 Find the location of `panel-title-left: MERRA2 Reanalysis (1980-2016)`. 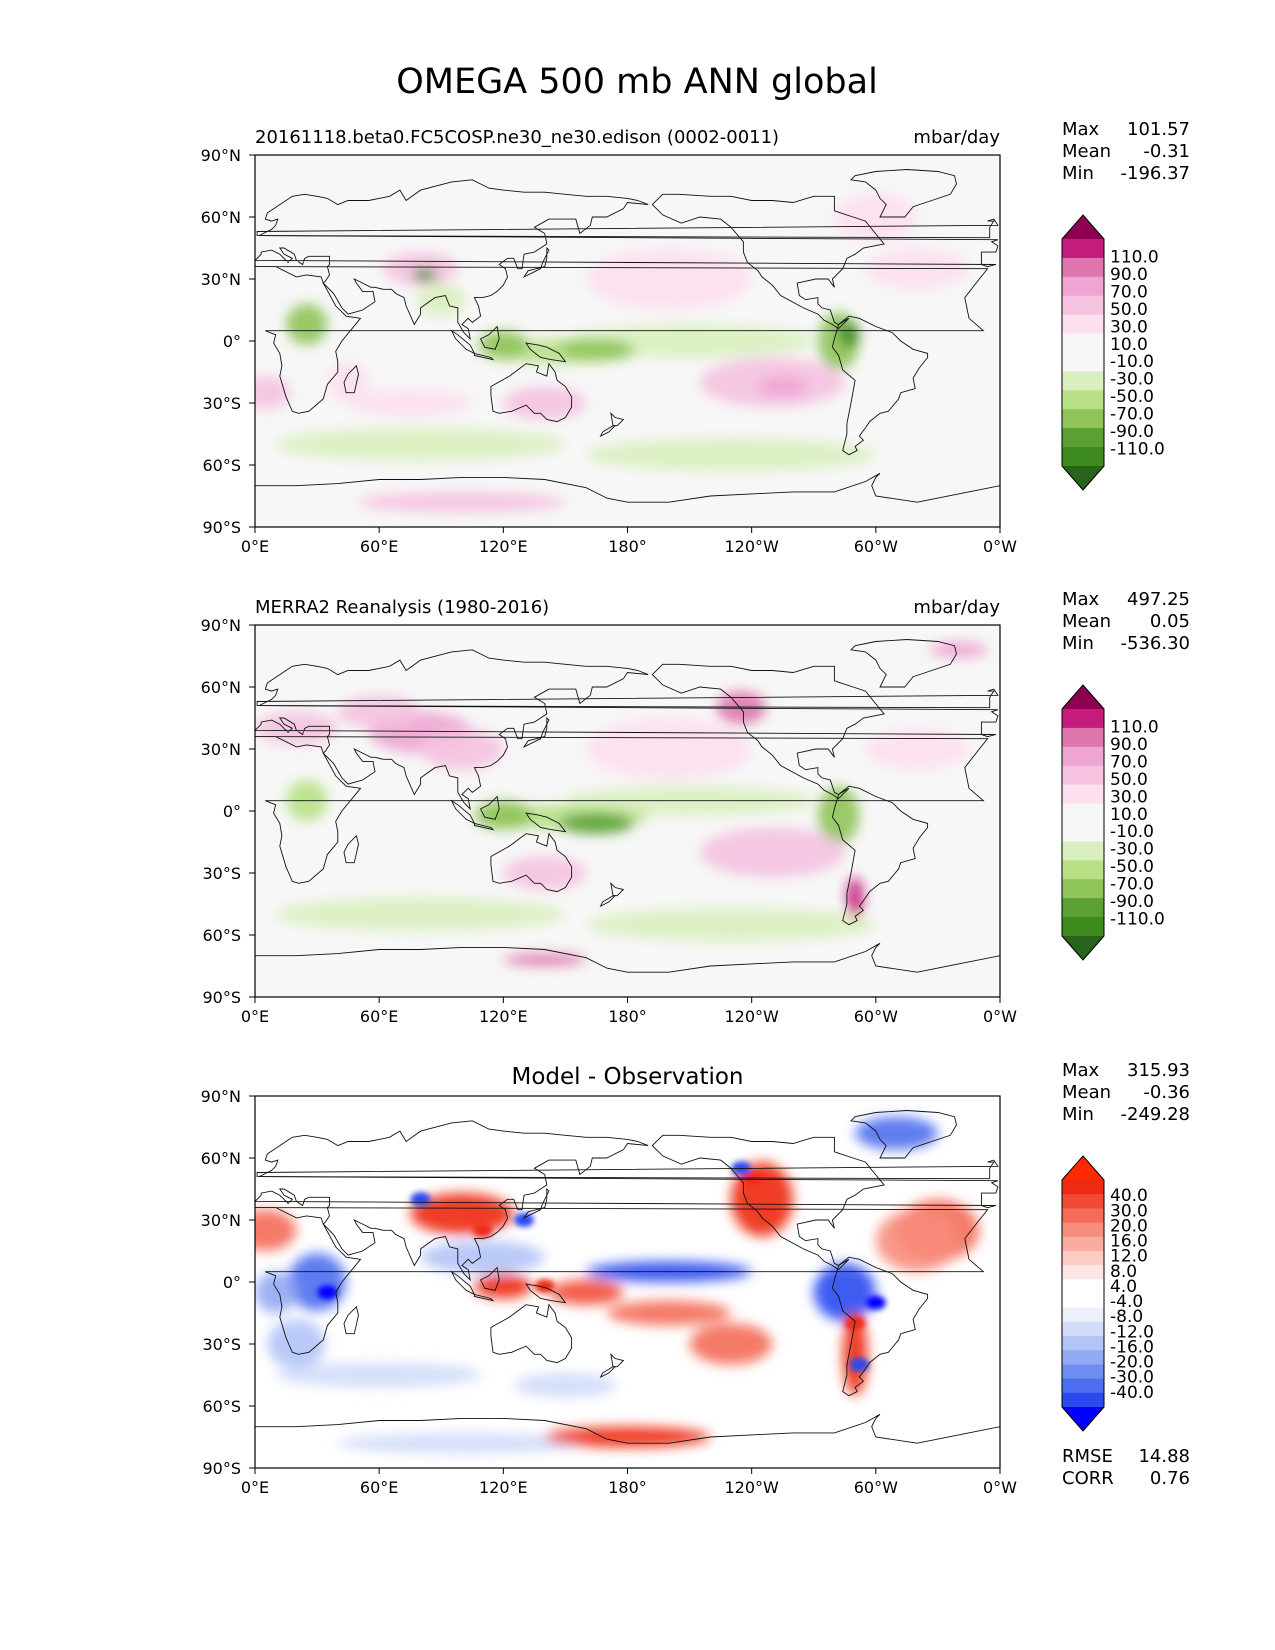

panel-title-left: MERRA2 Reanalysis (1980-2016) is located at coordinates (402, 607).